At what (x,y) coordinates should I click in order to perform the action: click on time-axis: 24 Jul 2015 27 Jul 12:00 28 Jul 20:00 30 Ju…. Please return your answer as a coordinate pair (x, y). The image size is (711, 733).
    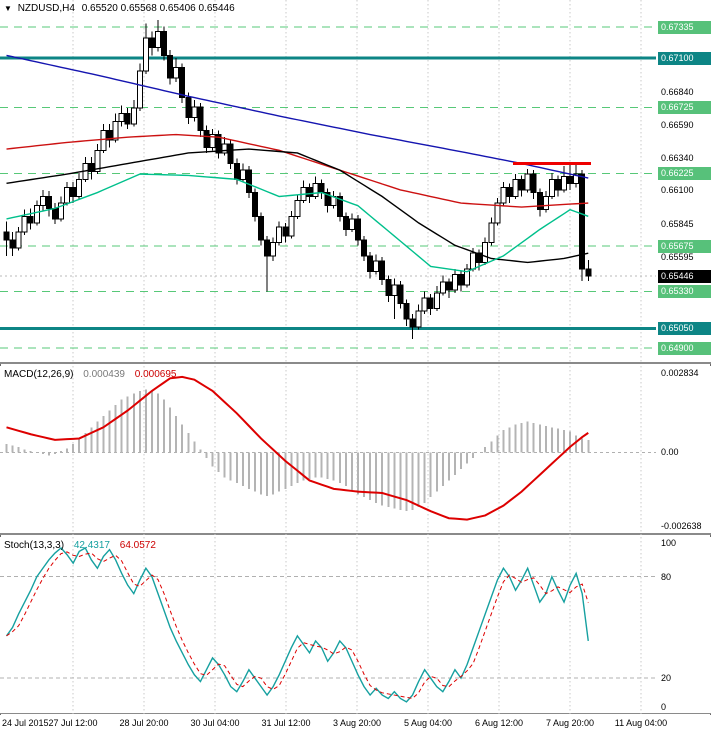
    Looking at the image, I should click on (355, 724).